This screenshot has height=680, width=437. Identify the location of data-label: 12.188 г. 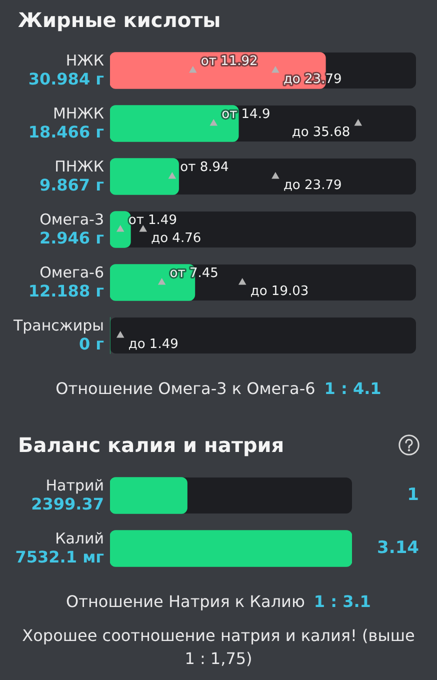
(66, 291).